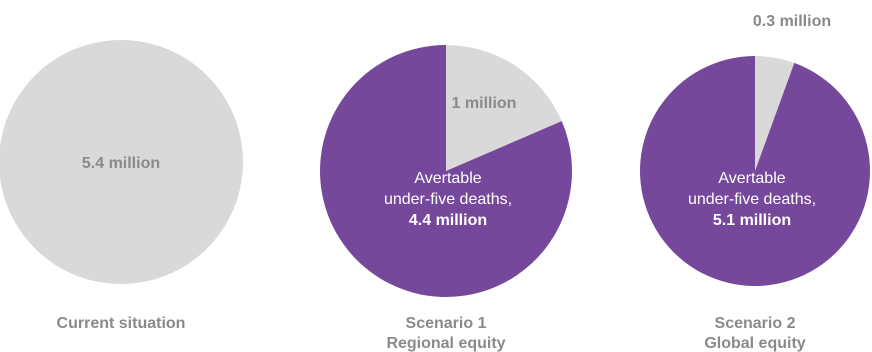  I want to click on pie-2-slice-2-label-line-1: Avertable, so click(447, 178).